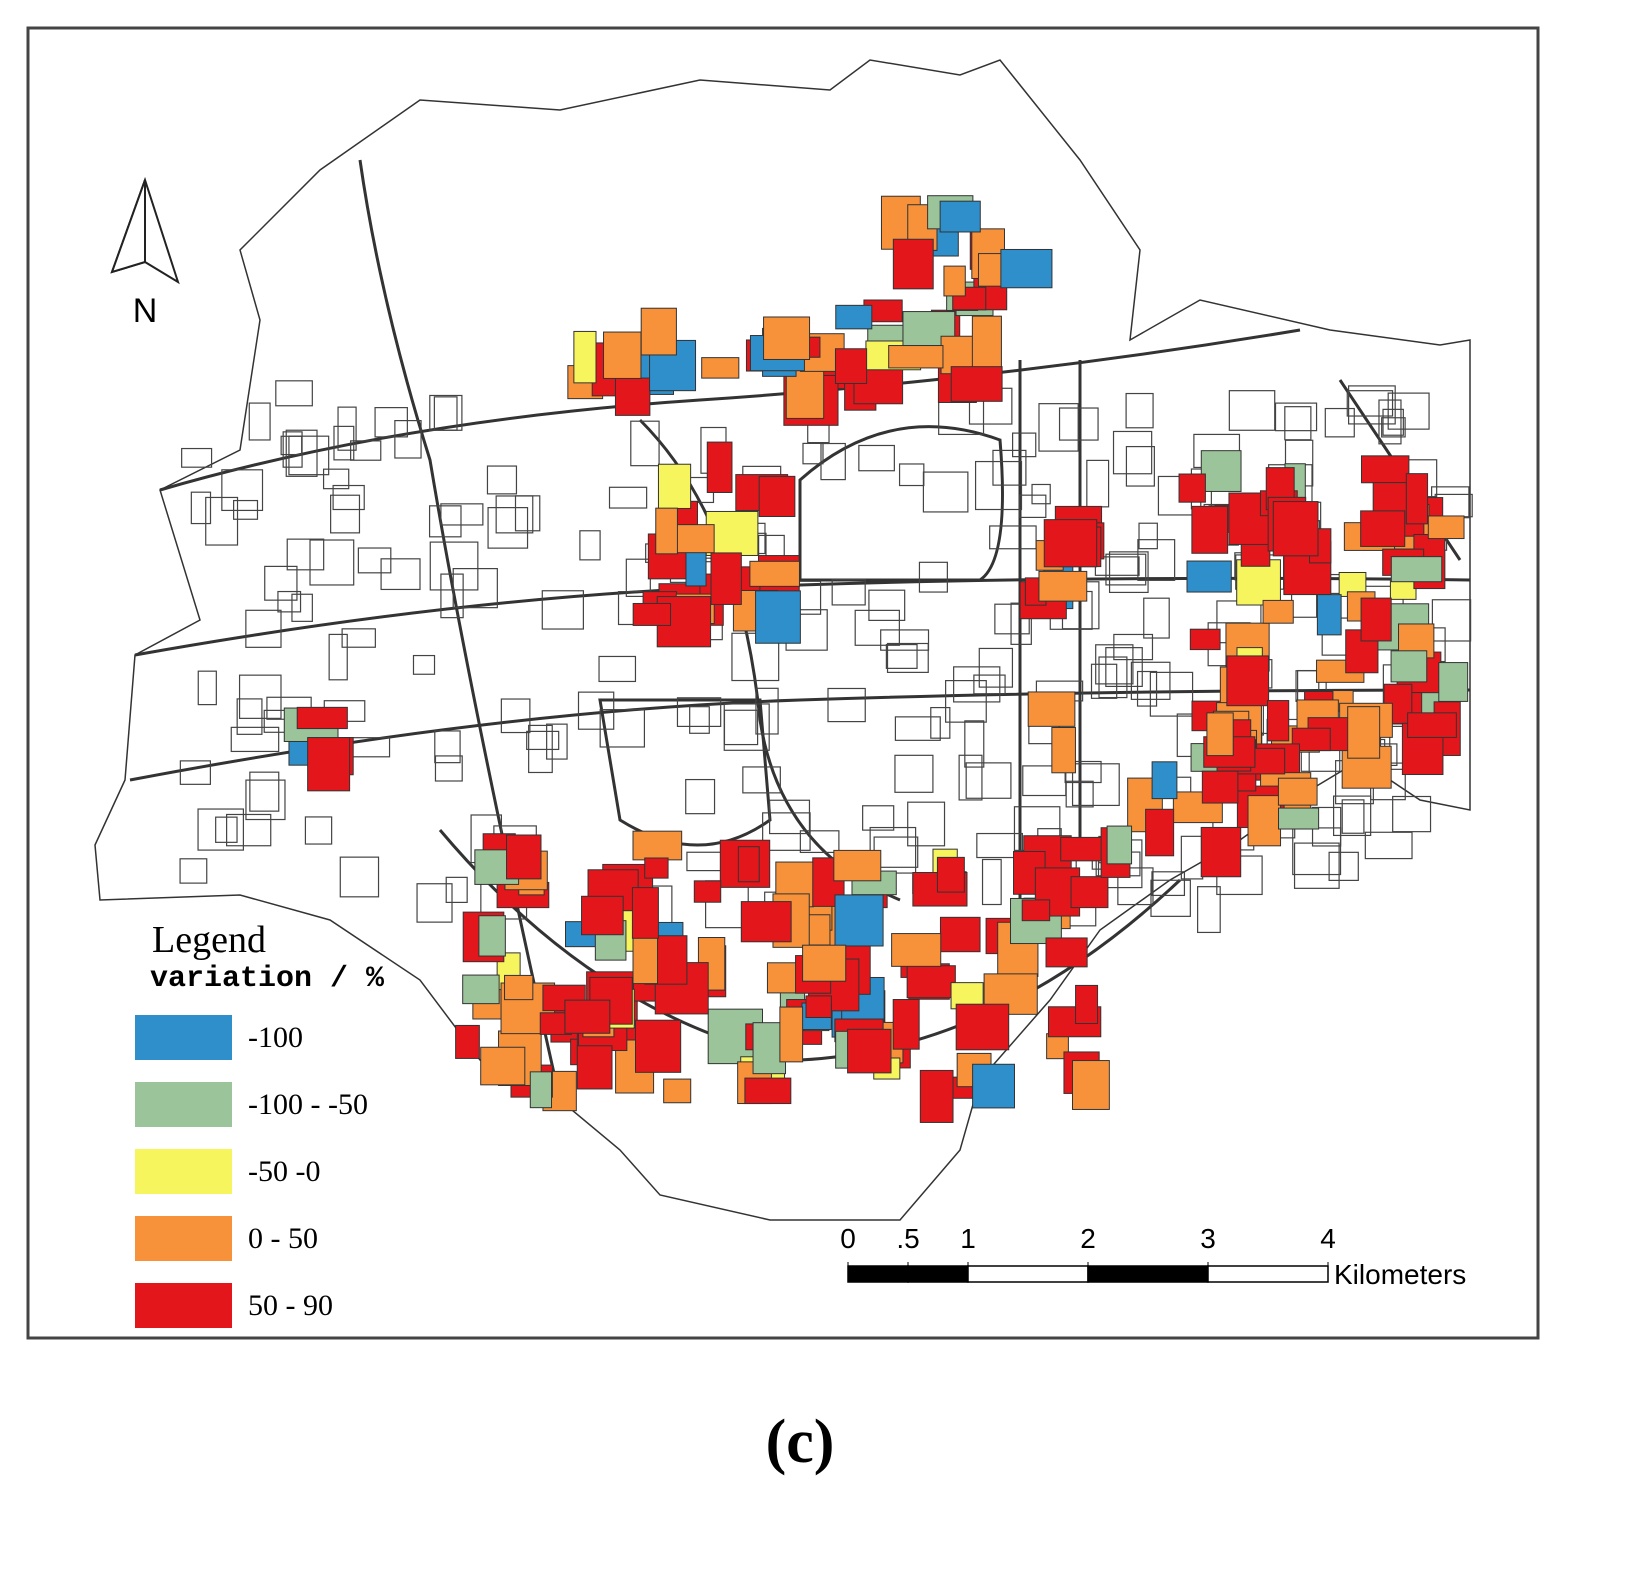 The image size is (1641, 1574). I want to click on north-arrow-half, so click(128, 226).